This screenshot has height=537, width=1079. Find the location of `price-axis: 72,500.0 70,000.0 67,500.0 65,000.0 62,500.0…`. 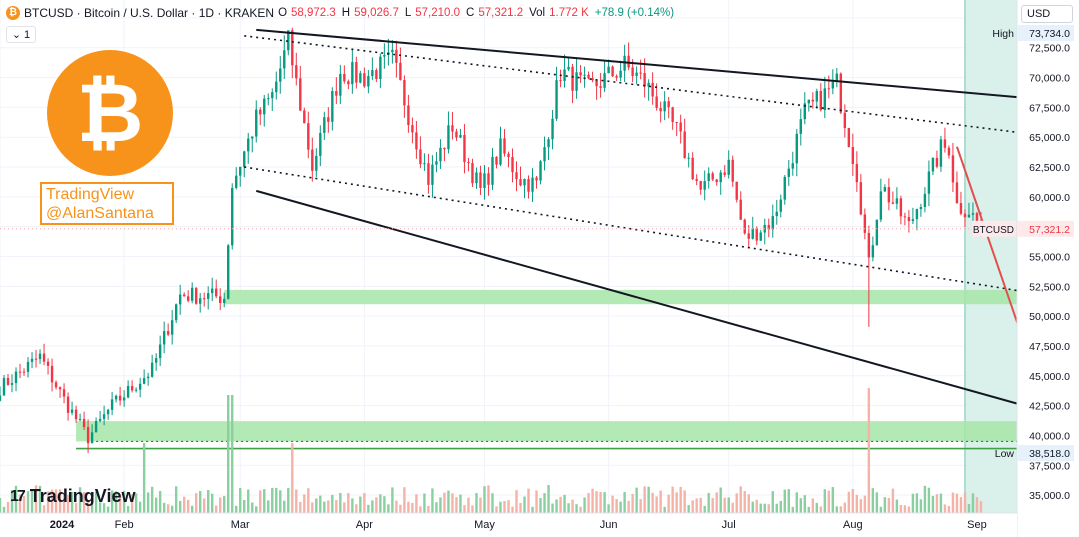

price-axis: 72,500.0 70,000.0 67,500.0 65,000.0 62,500.0… is located at coordinates (1025, 268).